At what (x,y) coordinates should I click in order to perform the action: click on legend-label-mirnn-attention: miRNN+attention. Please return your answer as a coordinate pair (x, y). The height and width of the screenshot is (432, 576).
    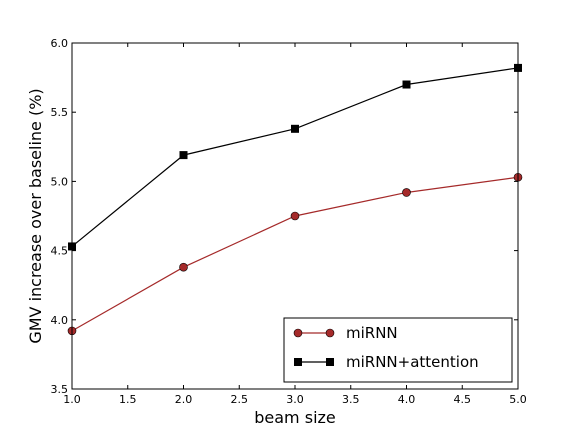
    Looking at the image, I should click on (412, 362).